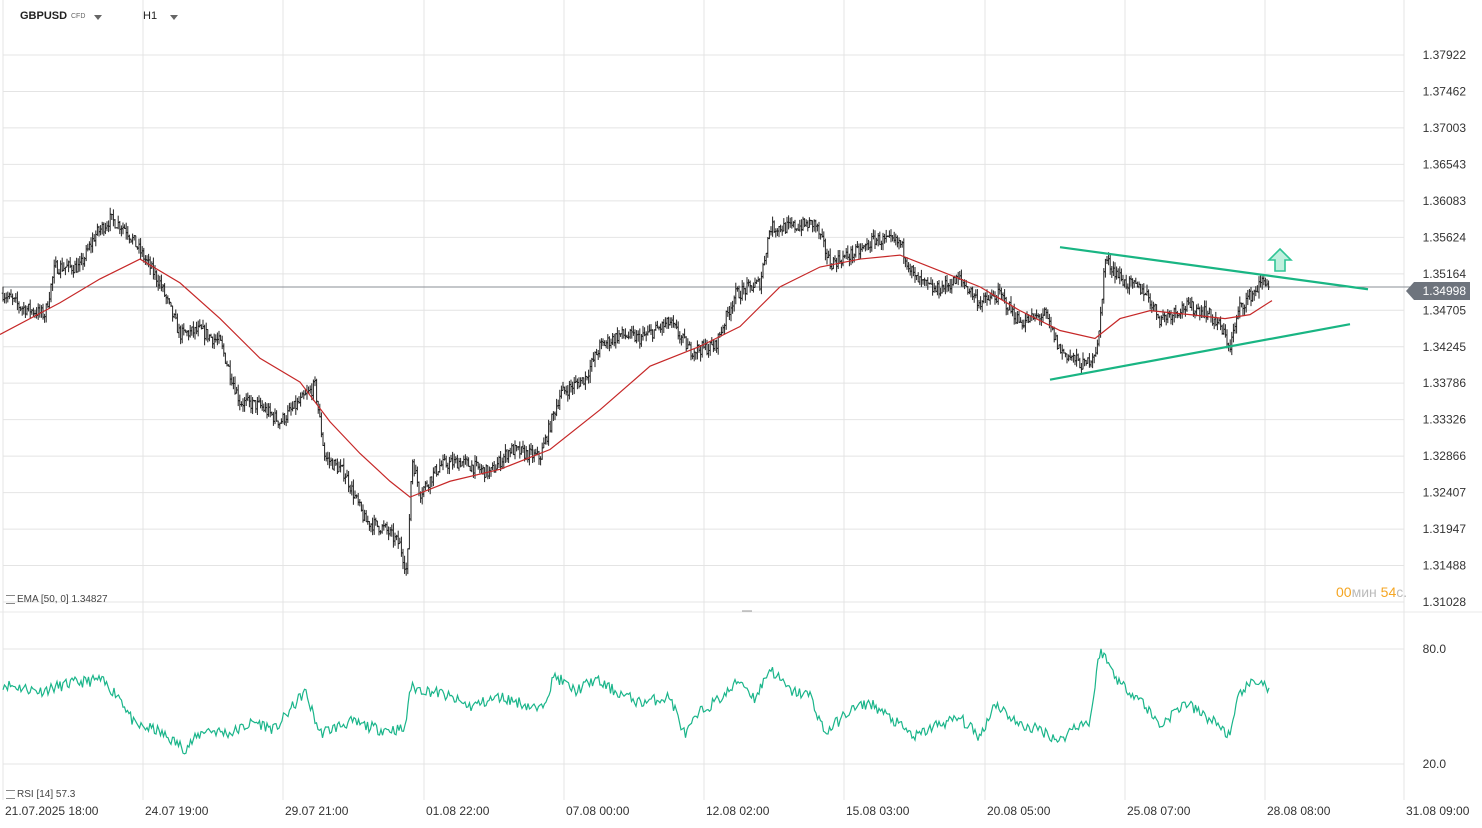 Image resolution: width=1482 pixels, height=828 pixels. Describe the element at coordinates (1445, 602) in the screenshot. I see `price-axis-label: 1.31028` at that location.